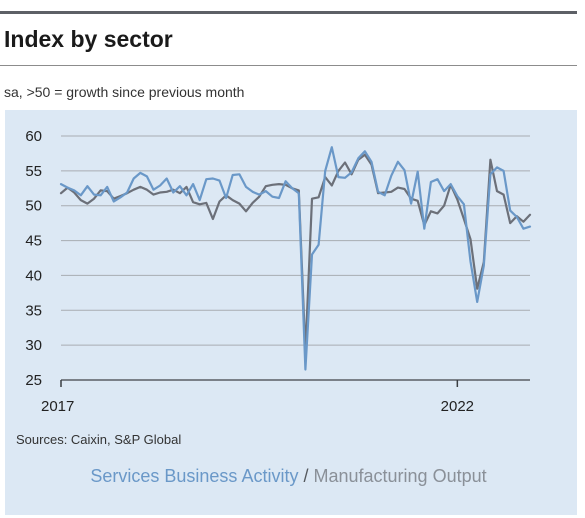 This screenshot has height=518, width=585. I want to click on x-tick-label: 2017, so click(57, 406).